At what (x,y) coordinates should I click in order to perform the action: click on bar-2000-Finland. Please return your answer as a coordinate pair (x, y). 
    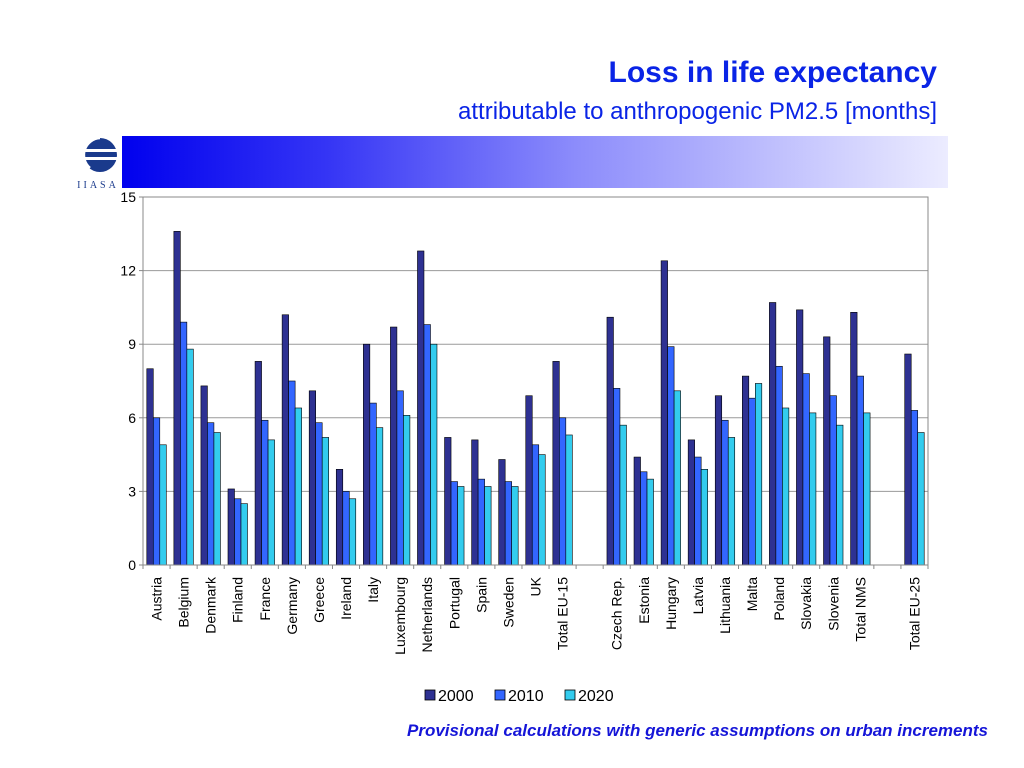
    Looking at the image, I should click on (231, 527).